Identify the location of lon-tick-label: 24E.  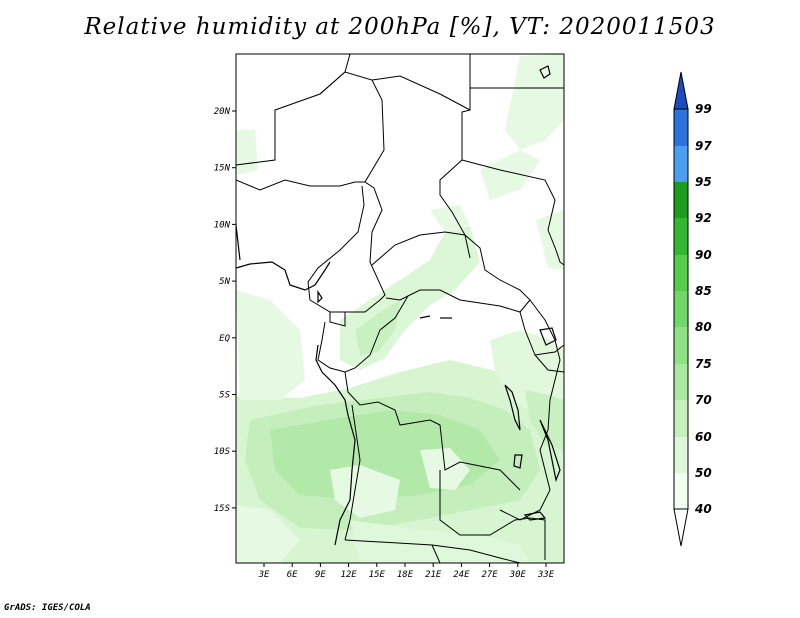
(461, 575).